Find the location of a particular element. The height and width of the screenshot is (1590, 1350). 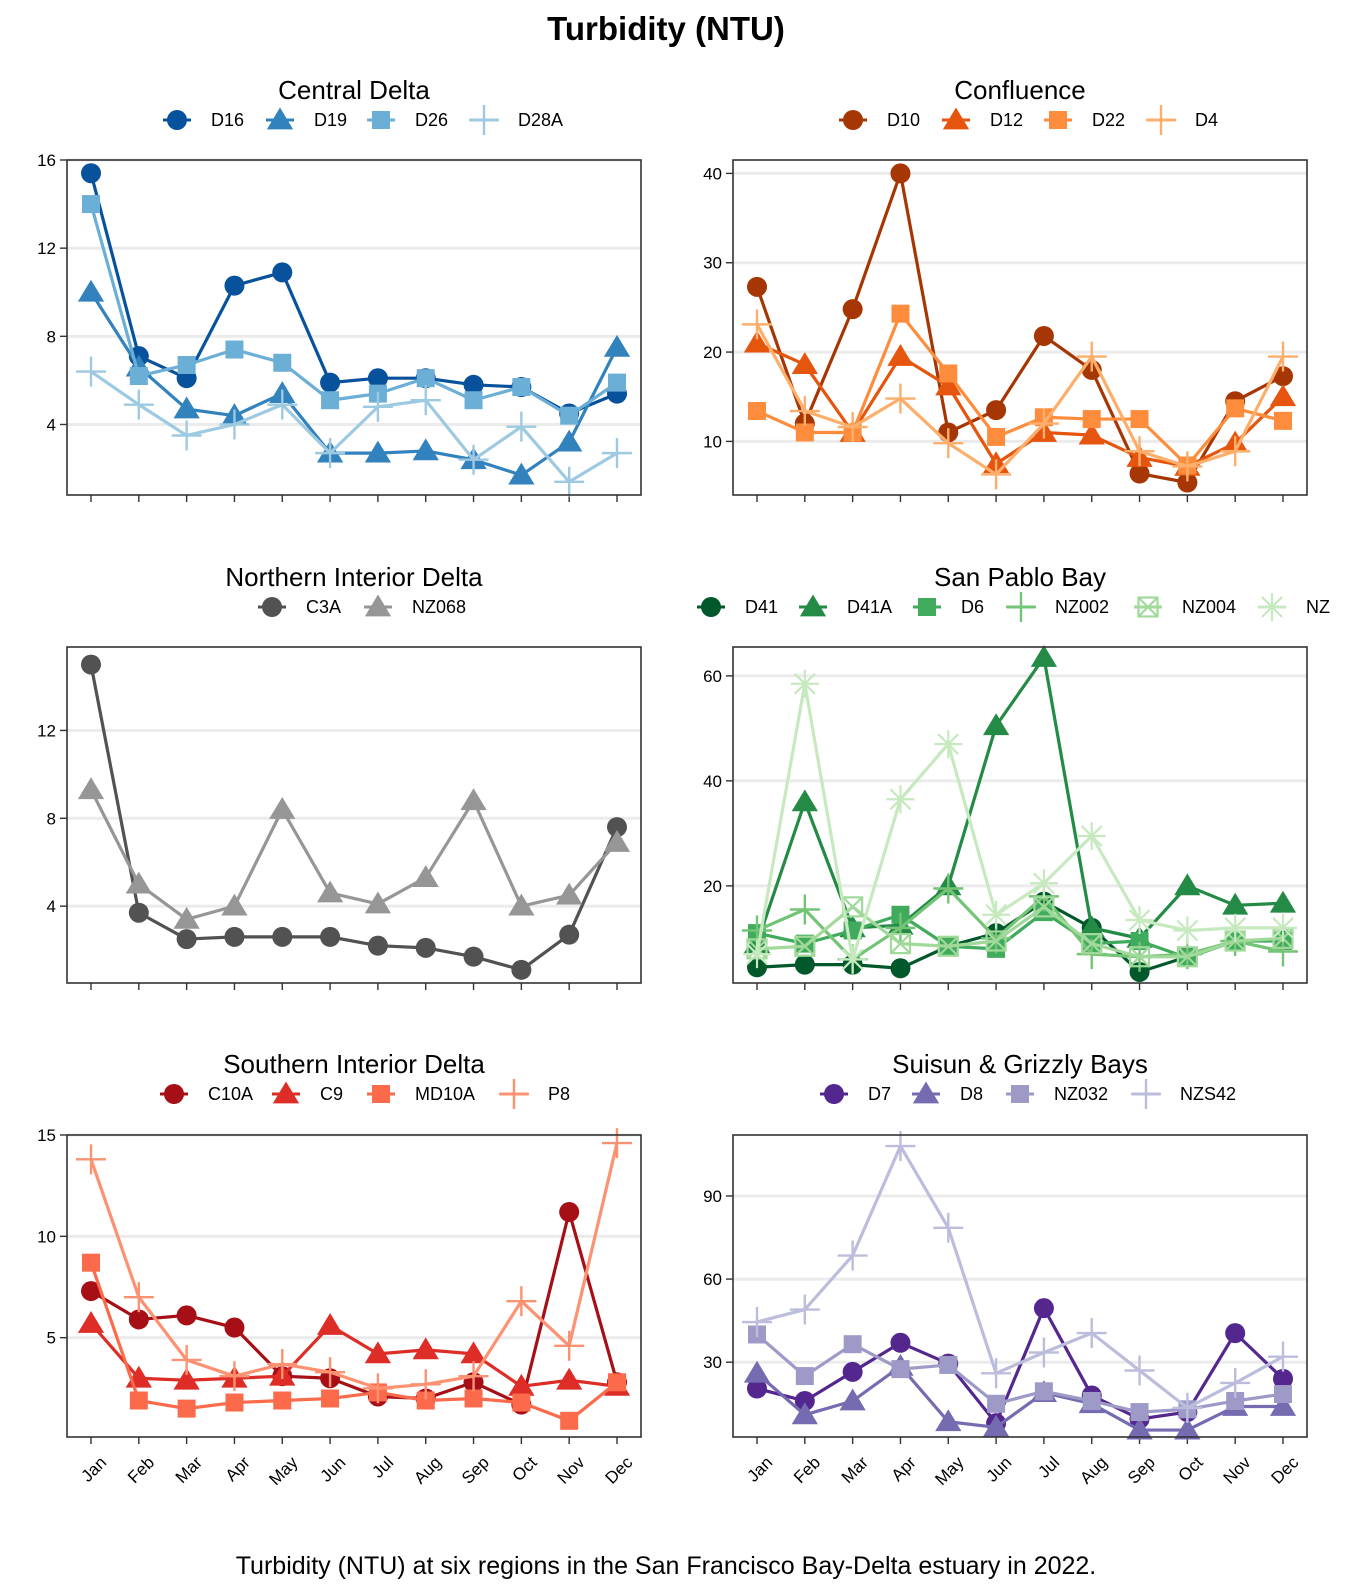

series-d7 is located at coordinates (1020, 1366).